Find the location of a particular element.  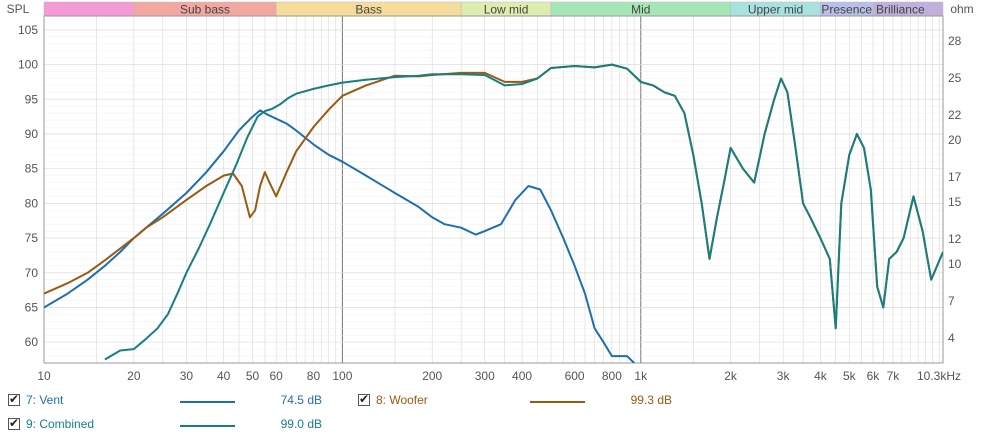

x-tick-label-60: 60 is located at coordinates (277, 376).